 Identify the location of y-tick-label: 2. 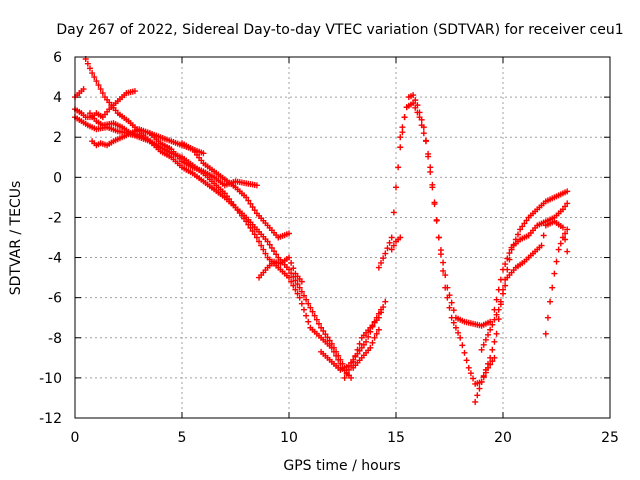
(57, 138).